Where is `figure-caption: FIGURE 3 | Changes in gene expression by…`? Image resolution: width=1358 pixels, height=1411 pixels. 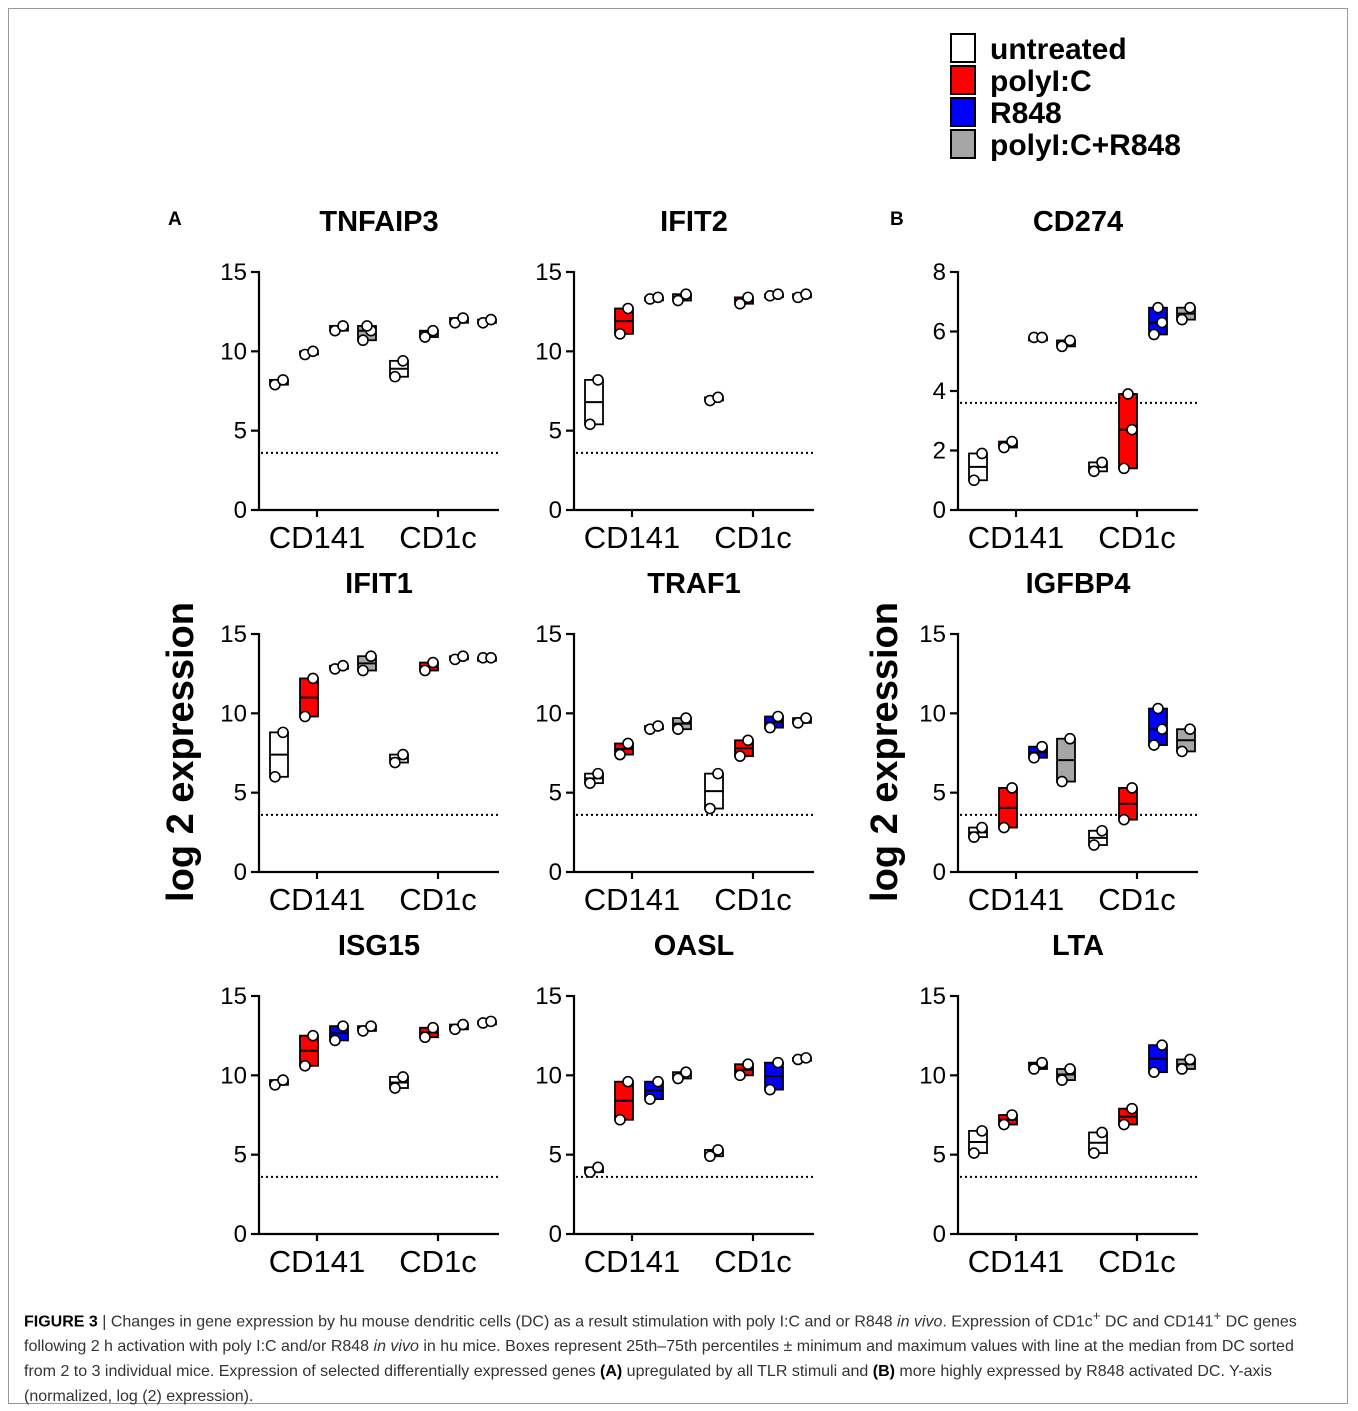
figure-caption: FIGURE 3 | Changes in gene expression by… is located at coordinates (674, 1356).